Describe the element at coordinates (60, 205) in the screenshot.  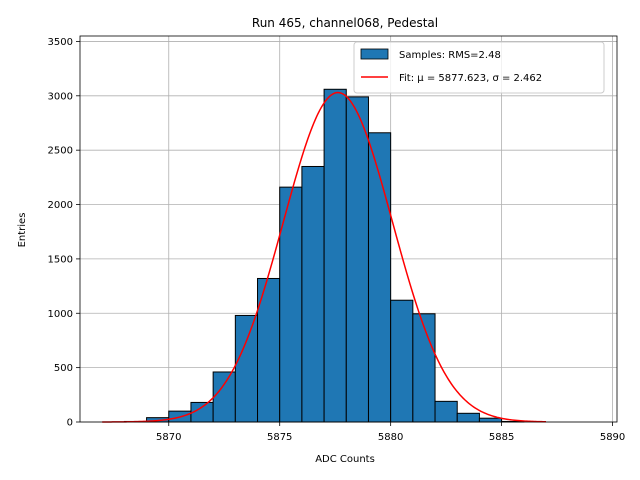
I see `y-tick-label: 2000` at that location.